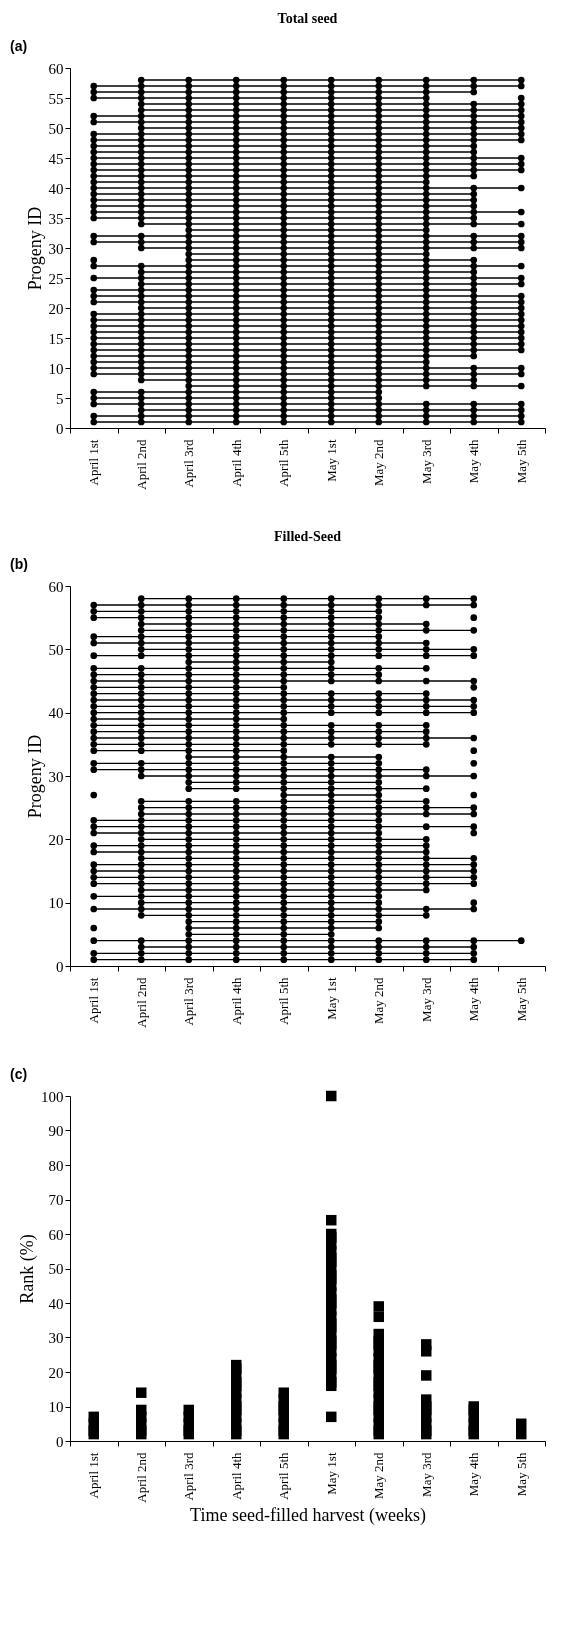  Describe the element at coordinates (308, 536) in the screenshot. I see `chart-title: Filled-Seed` at that location.